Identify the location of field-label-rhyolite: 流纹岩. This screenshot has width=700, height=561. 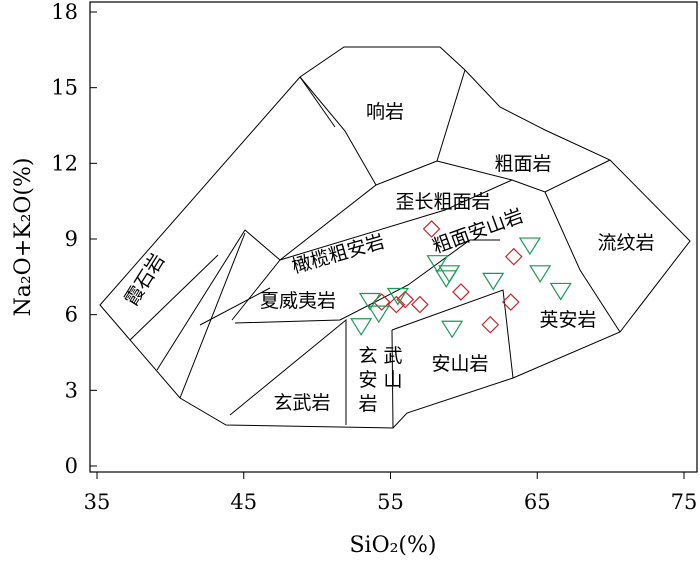
(625, 243).